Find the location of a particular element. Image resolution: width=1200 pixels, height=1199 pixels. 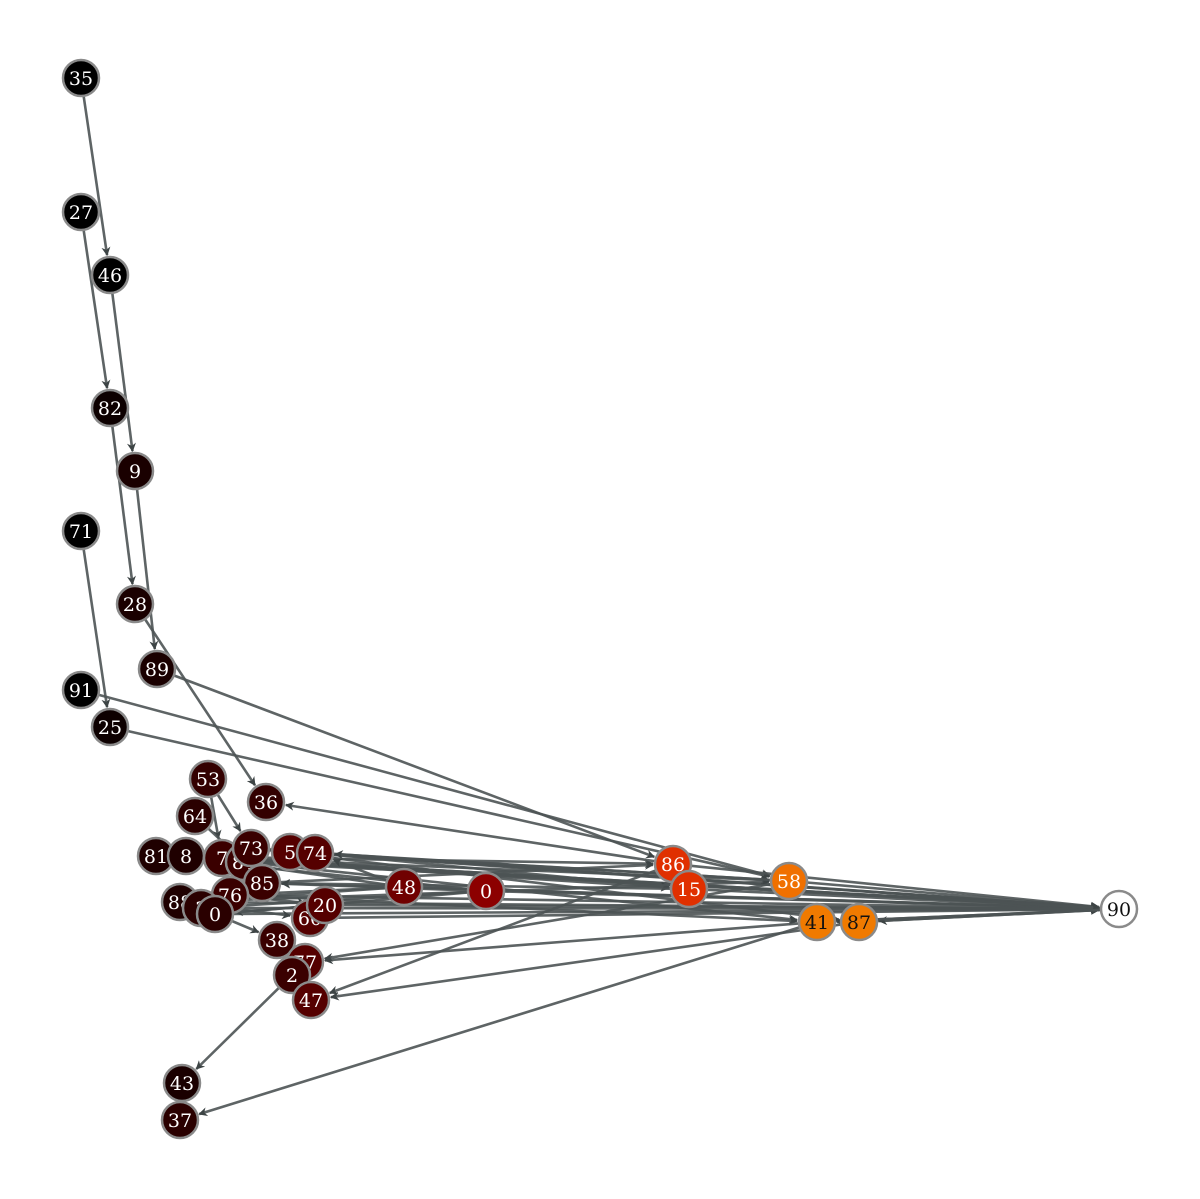

node-label: 2 is located at coordinates (292, 976).